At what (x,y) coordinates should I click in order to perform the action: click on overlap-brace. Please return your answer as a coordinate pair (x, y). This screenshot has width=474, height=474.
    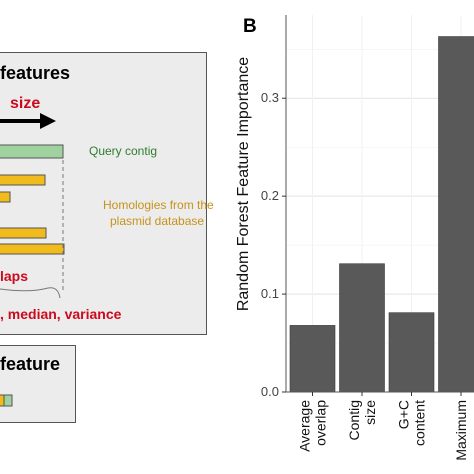
    Looking at the image, I should click on (30, 293).